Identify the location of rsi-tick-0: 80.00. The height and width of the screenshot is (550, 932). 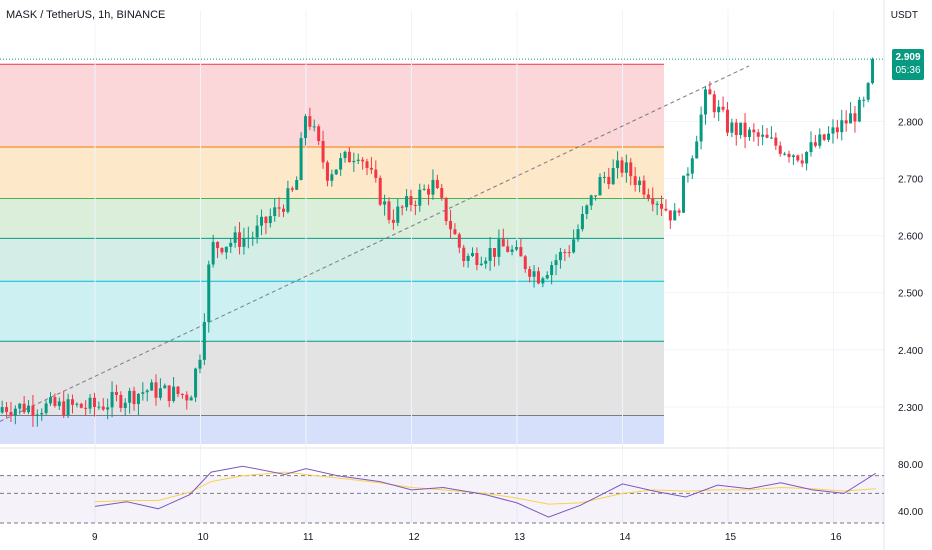
(910, 465).